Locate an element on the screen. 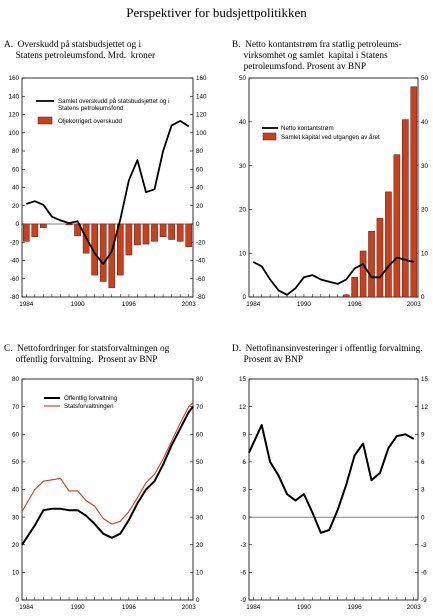 The width and height of the screenshot is (433, 616). y-tick-label-right: 30 is located at coordinates (200, 517).